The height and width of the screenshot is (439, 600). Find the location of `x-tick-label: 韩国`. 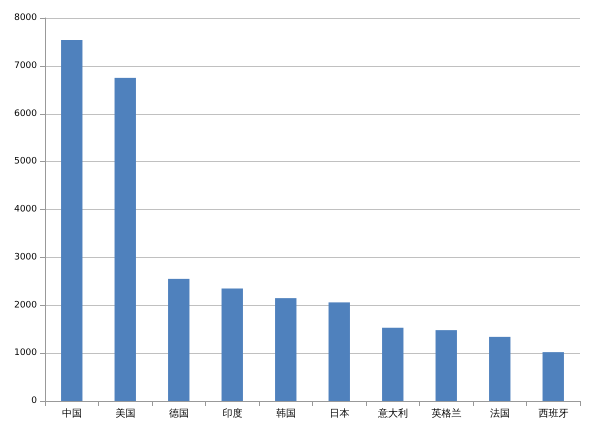

x-tick-label: 韩国 is located at coordinates (286, 414).